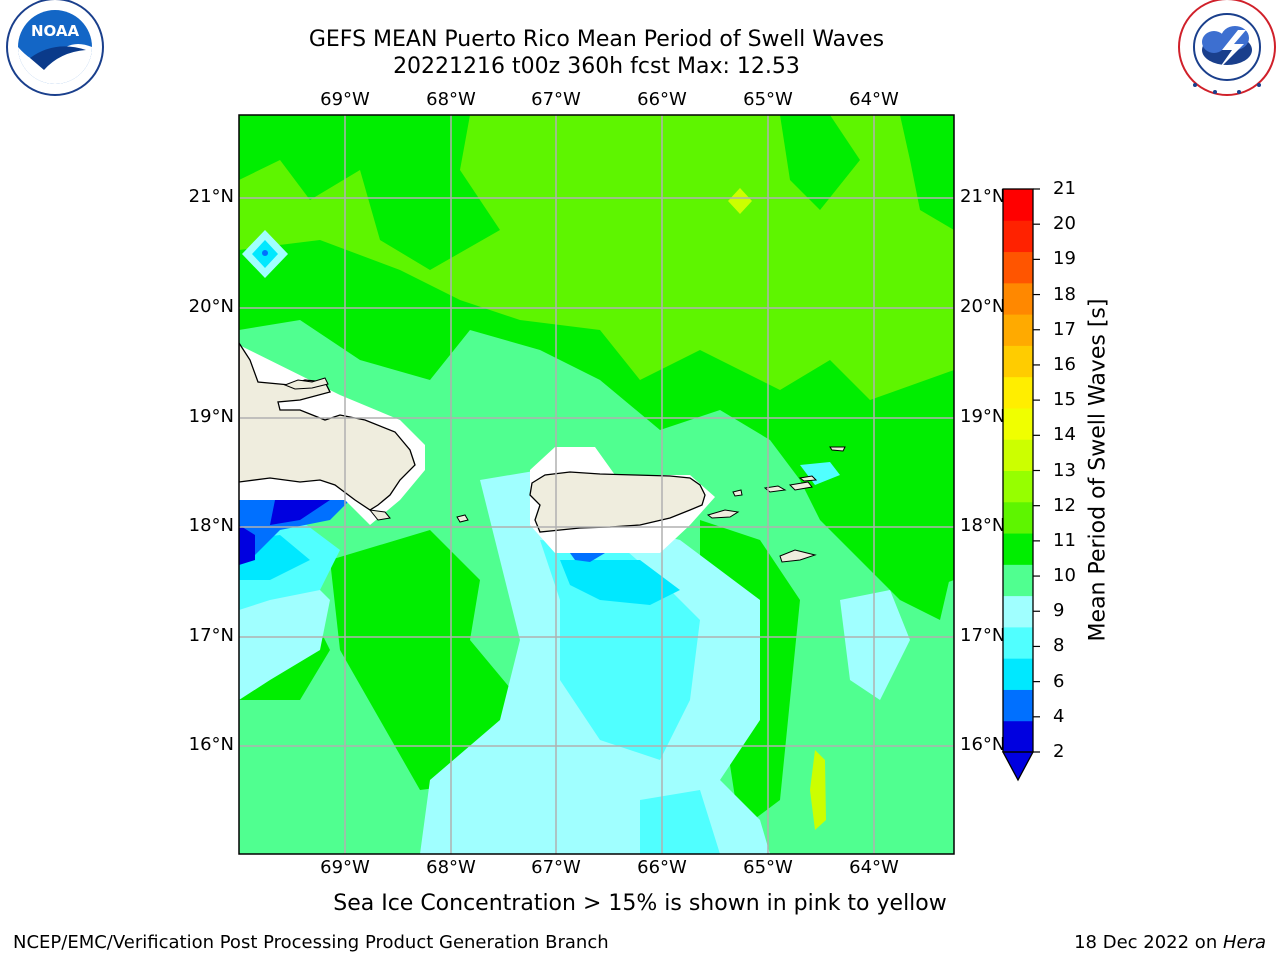 The width and height of the screenshot is (1280, 960). Describe the element at coordinates (662, 99) in the screenshot. I see `lon-label-top: 66°W` at that location.